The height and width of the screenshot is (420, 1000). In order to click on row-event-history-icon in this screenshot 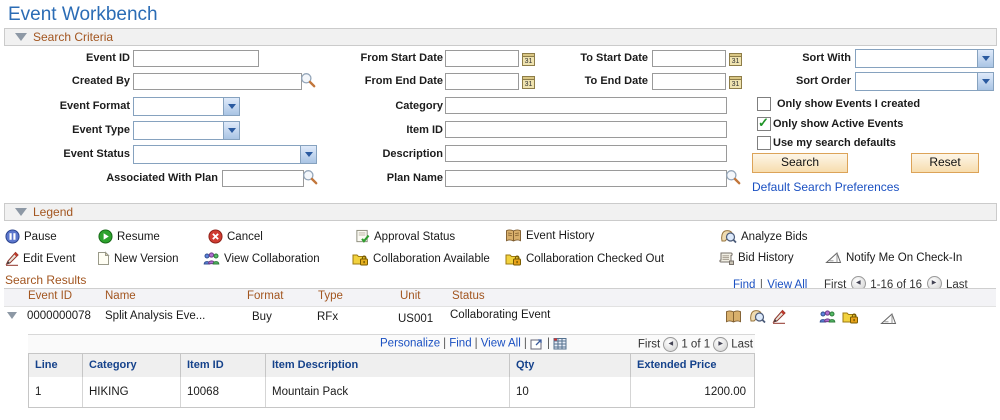, I will do `click(733, 317)`.